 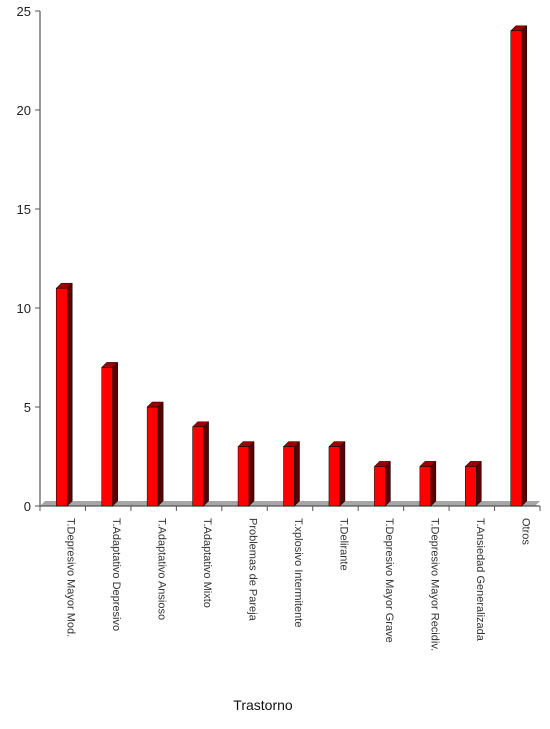 What do you see at coordinates (343, 544) in the screenshot?
I see `category-label: T.Delirante` at bounding box center [343, 544].